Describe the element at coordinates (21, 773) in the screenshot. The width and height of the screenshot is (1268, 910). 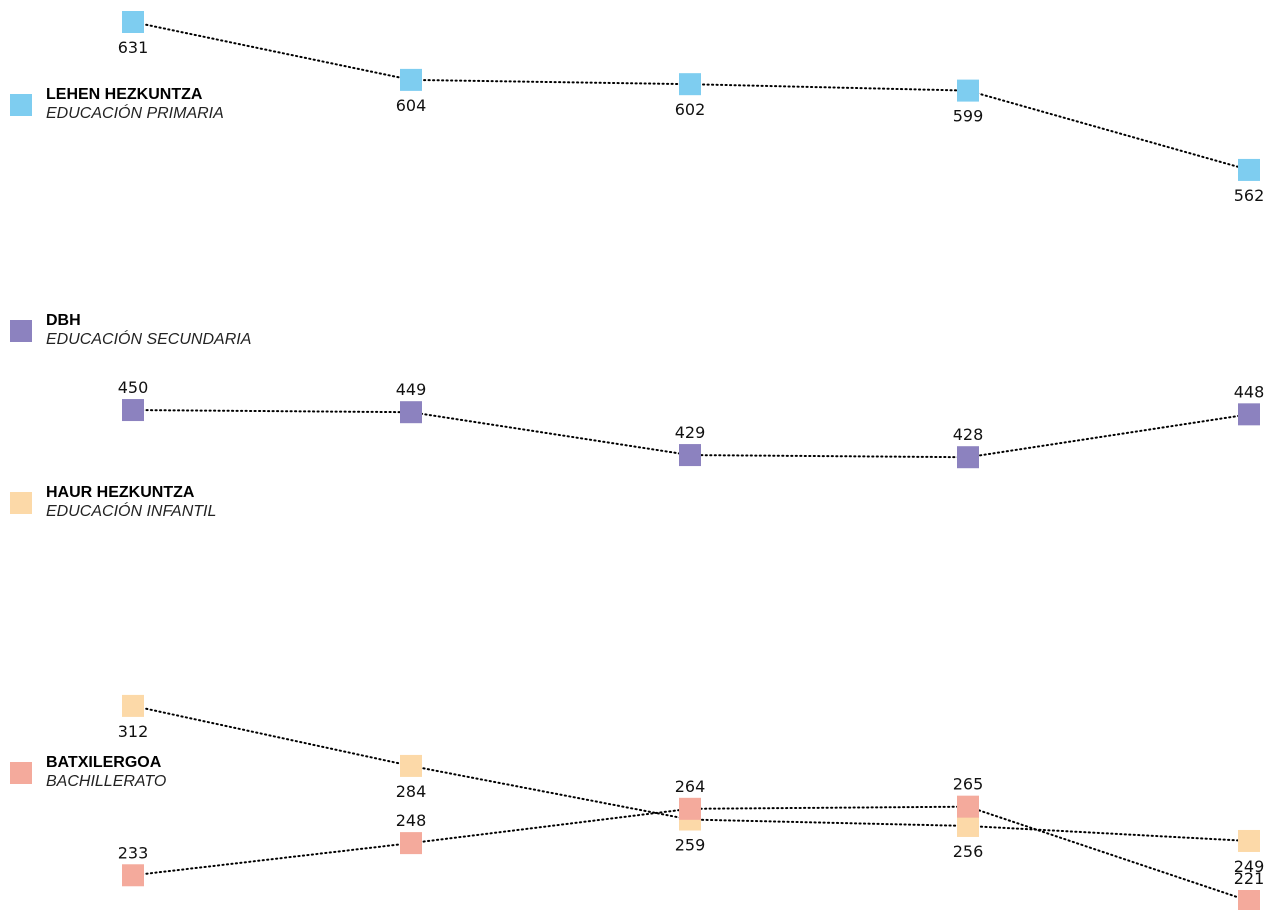
I see `legend-swatch-bachillerato` at that location.